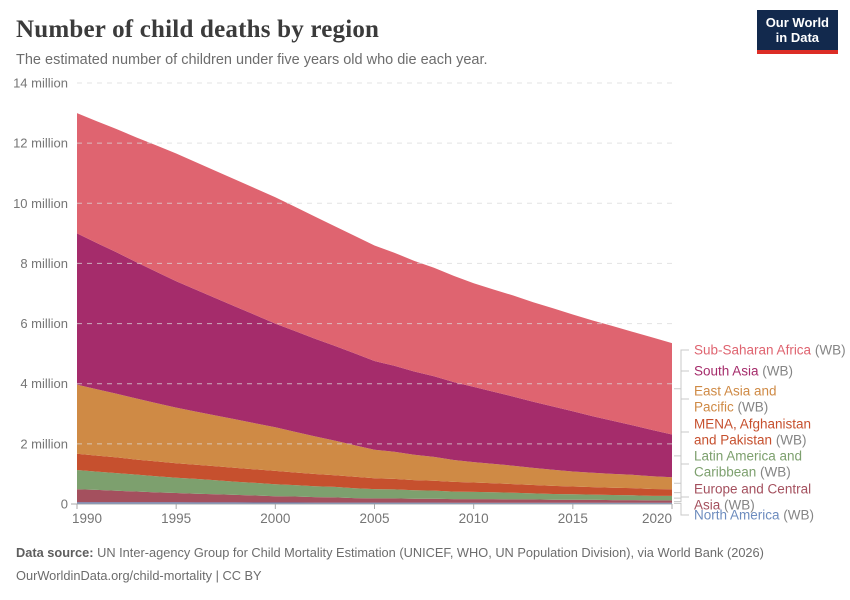 This screenshot has width=850, height=600. I want to click on y-tick-label: 12 million, so click(40, 143).